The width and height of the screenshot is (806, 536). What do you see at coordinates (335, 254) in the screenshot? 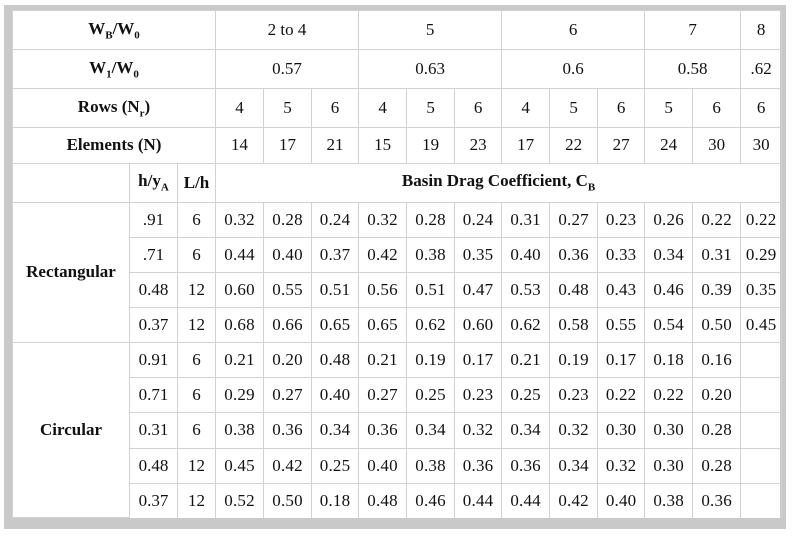
I see `cb-value-cell: 0.37` at bounding box center [335, 254].